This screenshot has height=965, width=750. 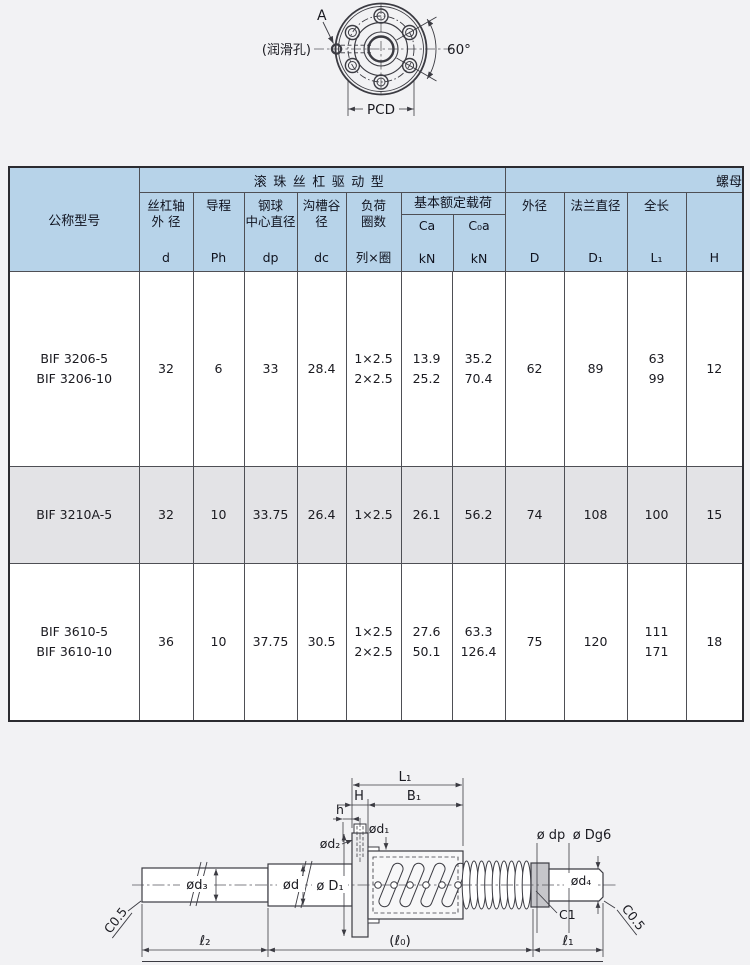 What do you see at coordinates (714, 642) in the screenshot?
I see `cell-H: 18` at bounding box center [714, 642].